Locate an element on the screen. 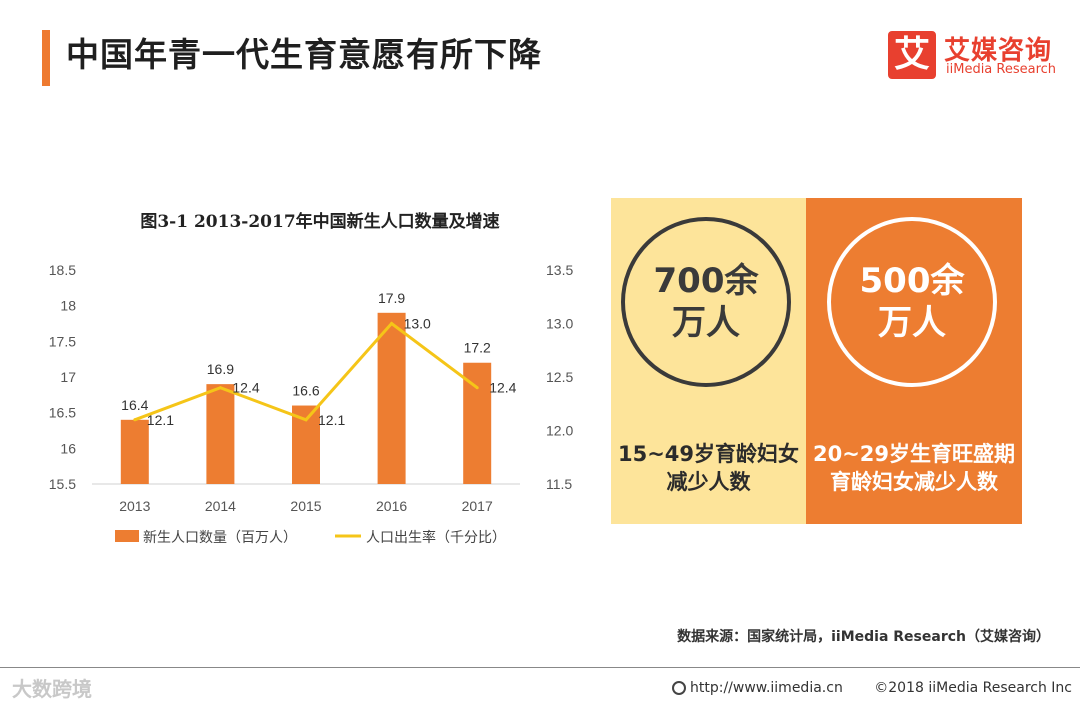 This screenshot has width=1080, height=702. stat-circle-left-unit: 万人 is located at coordinates (705, 323).